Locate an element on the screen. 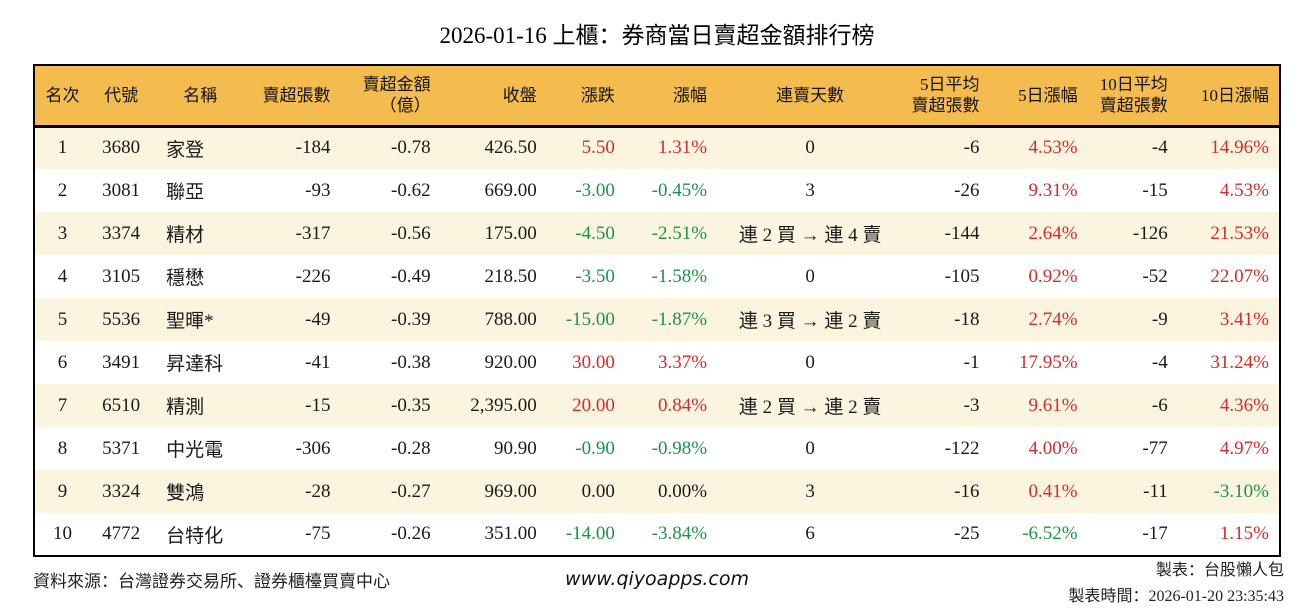 The image size is (1314, 612). cell-rank: 2 is located at coordinates (62, 190).